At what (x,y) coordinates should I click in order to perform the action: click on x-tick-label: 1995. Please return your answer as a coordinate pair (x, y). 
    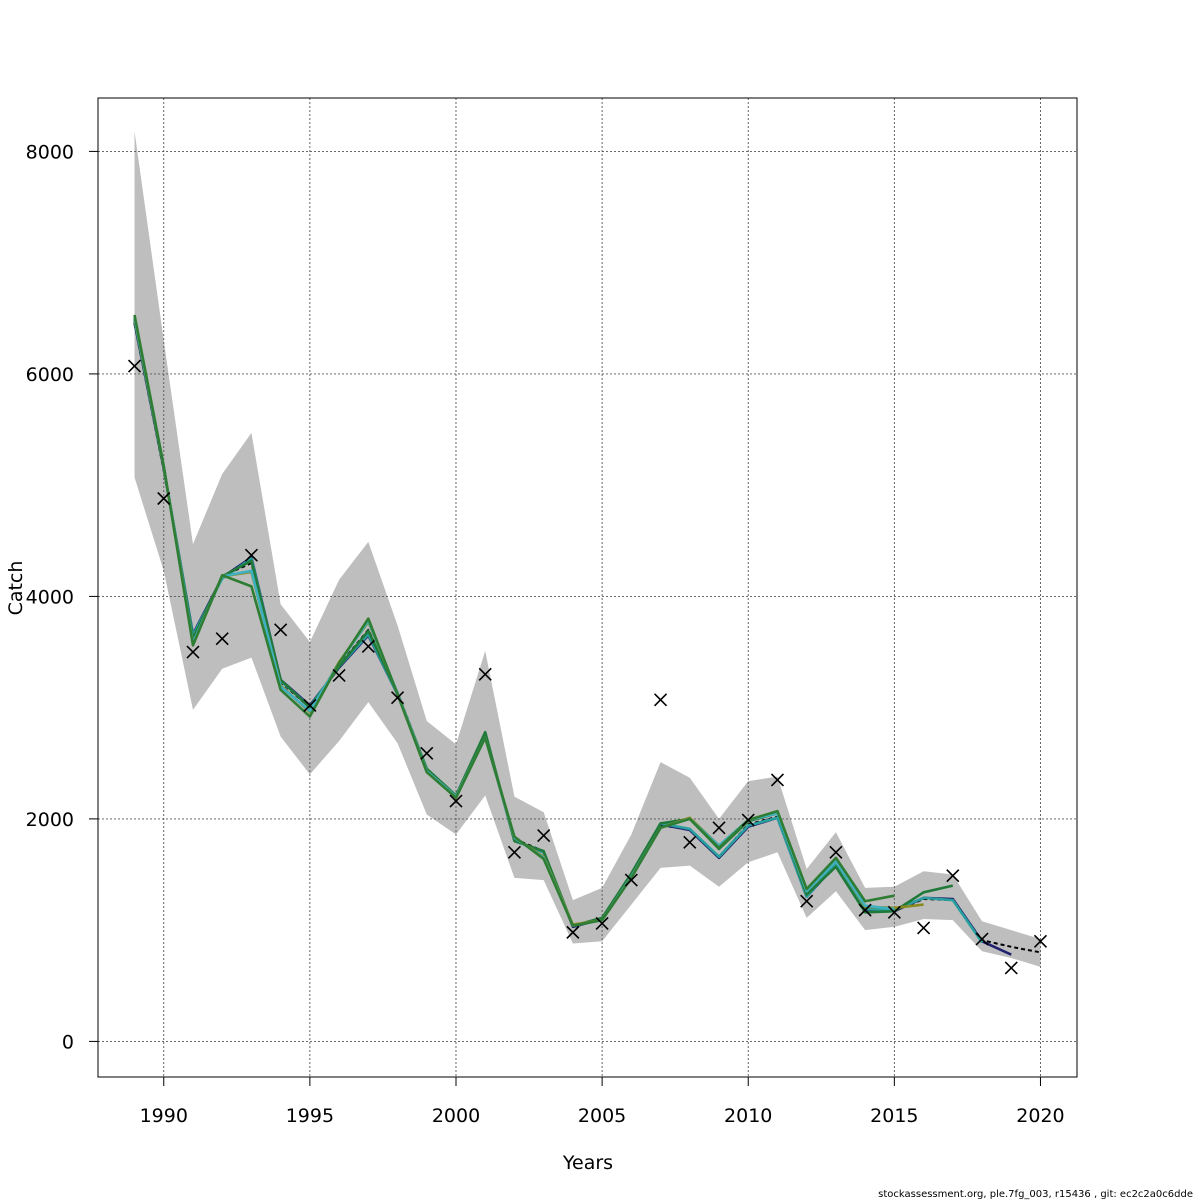
    Looking at the image, I should click on (310, 1116).